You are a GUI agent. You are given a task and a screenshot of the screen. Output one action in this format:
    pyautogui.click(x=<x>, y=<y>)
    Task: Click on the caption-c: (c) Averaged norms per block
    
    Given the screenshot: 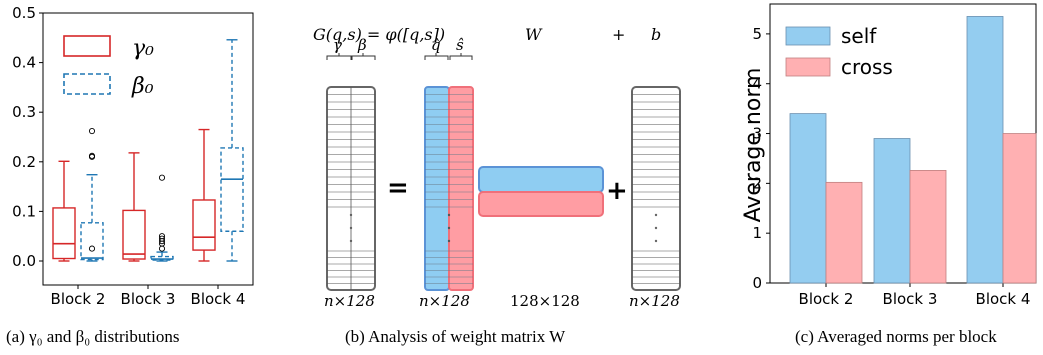 What is the action you would take?
    pyautogui.click(x=896, y=336)
    